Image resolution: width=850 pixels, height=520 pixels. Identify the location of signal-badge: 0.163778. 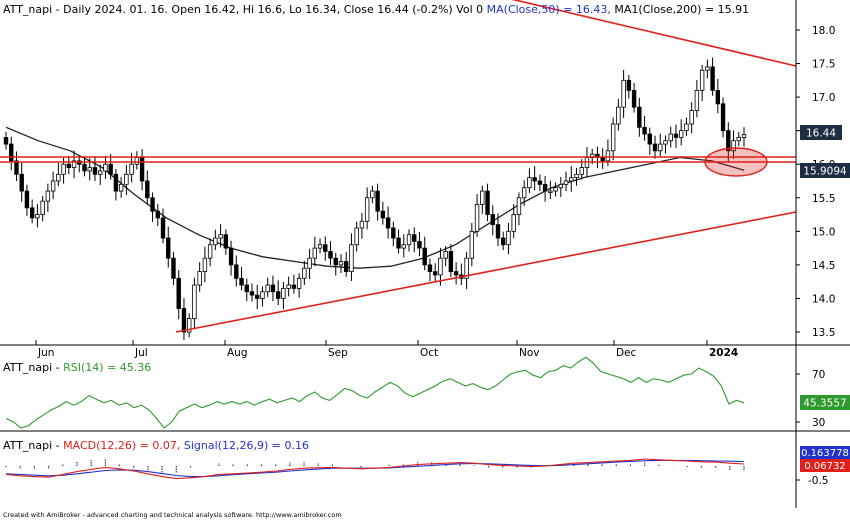
(825, 452).